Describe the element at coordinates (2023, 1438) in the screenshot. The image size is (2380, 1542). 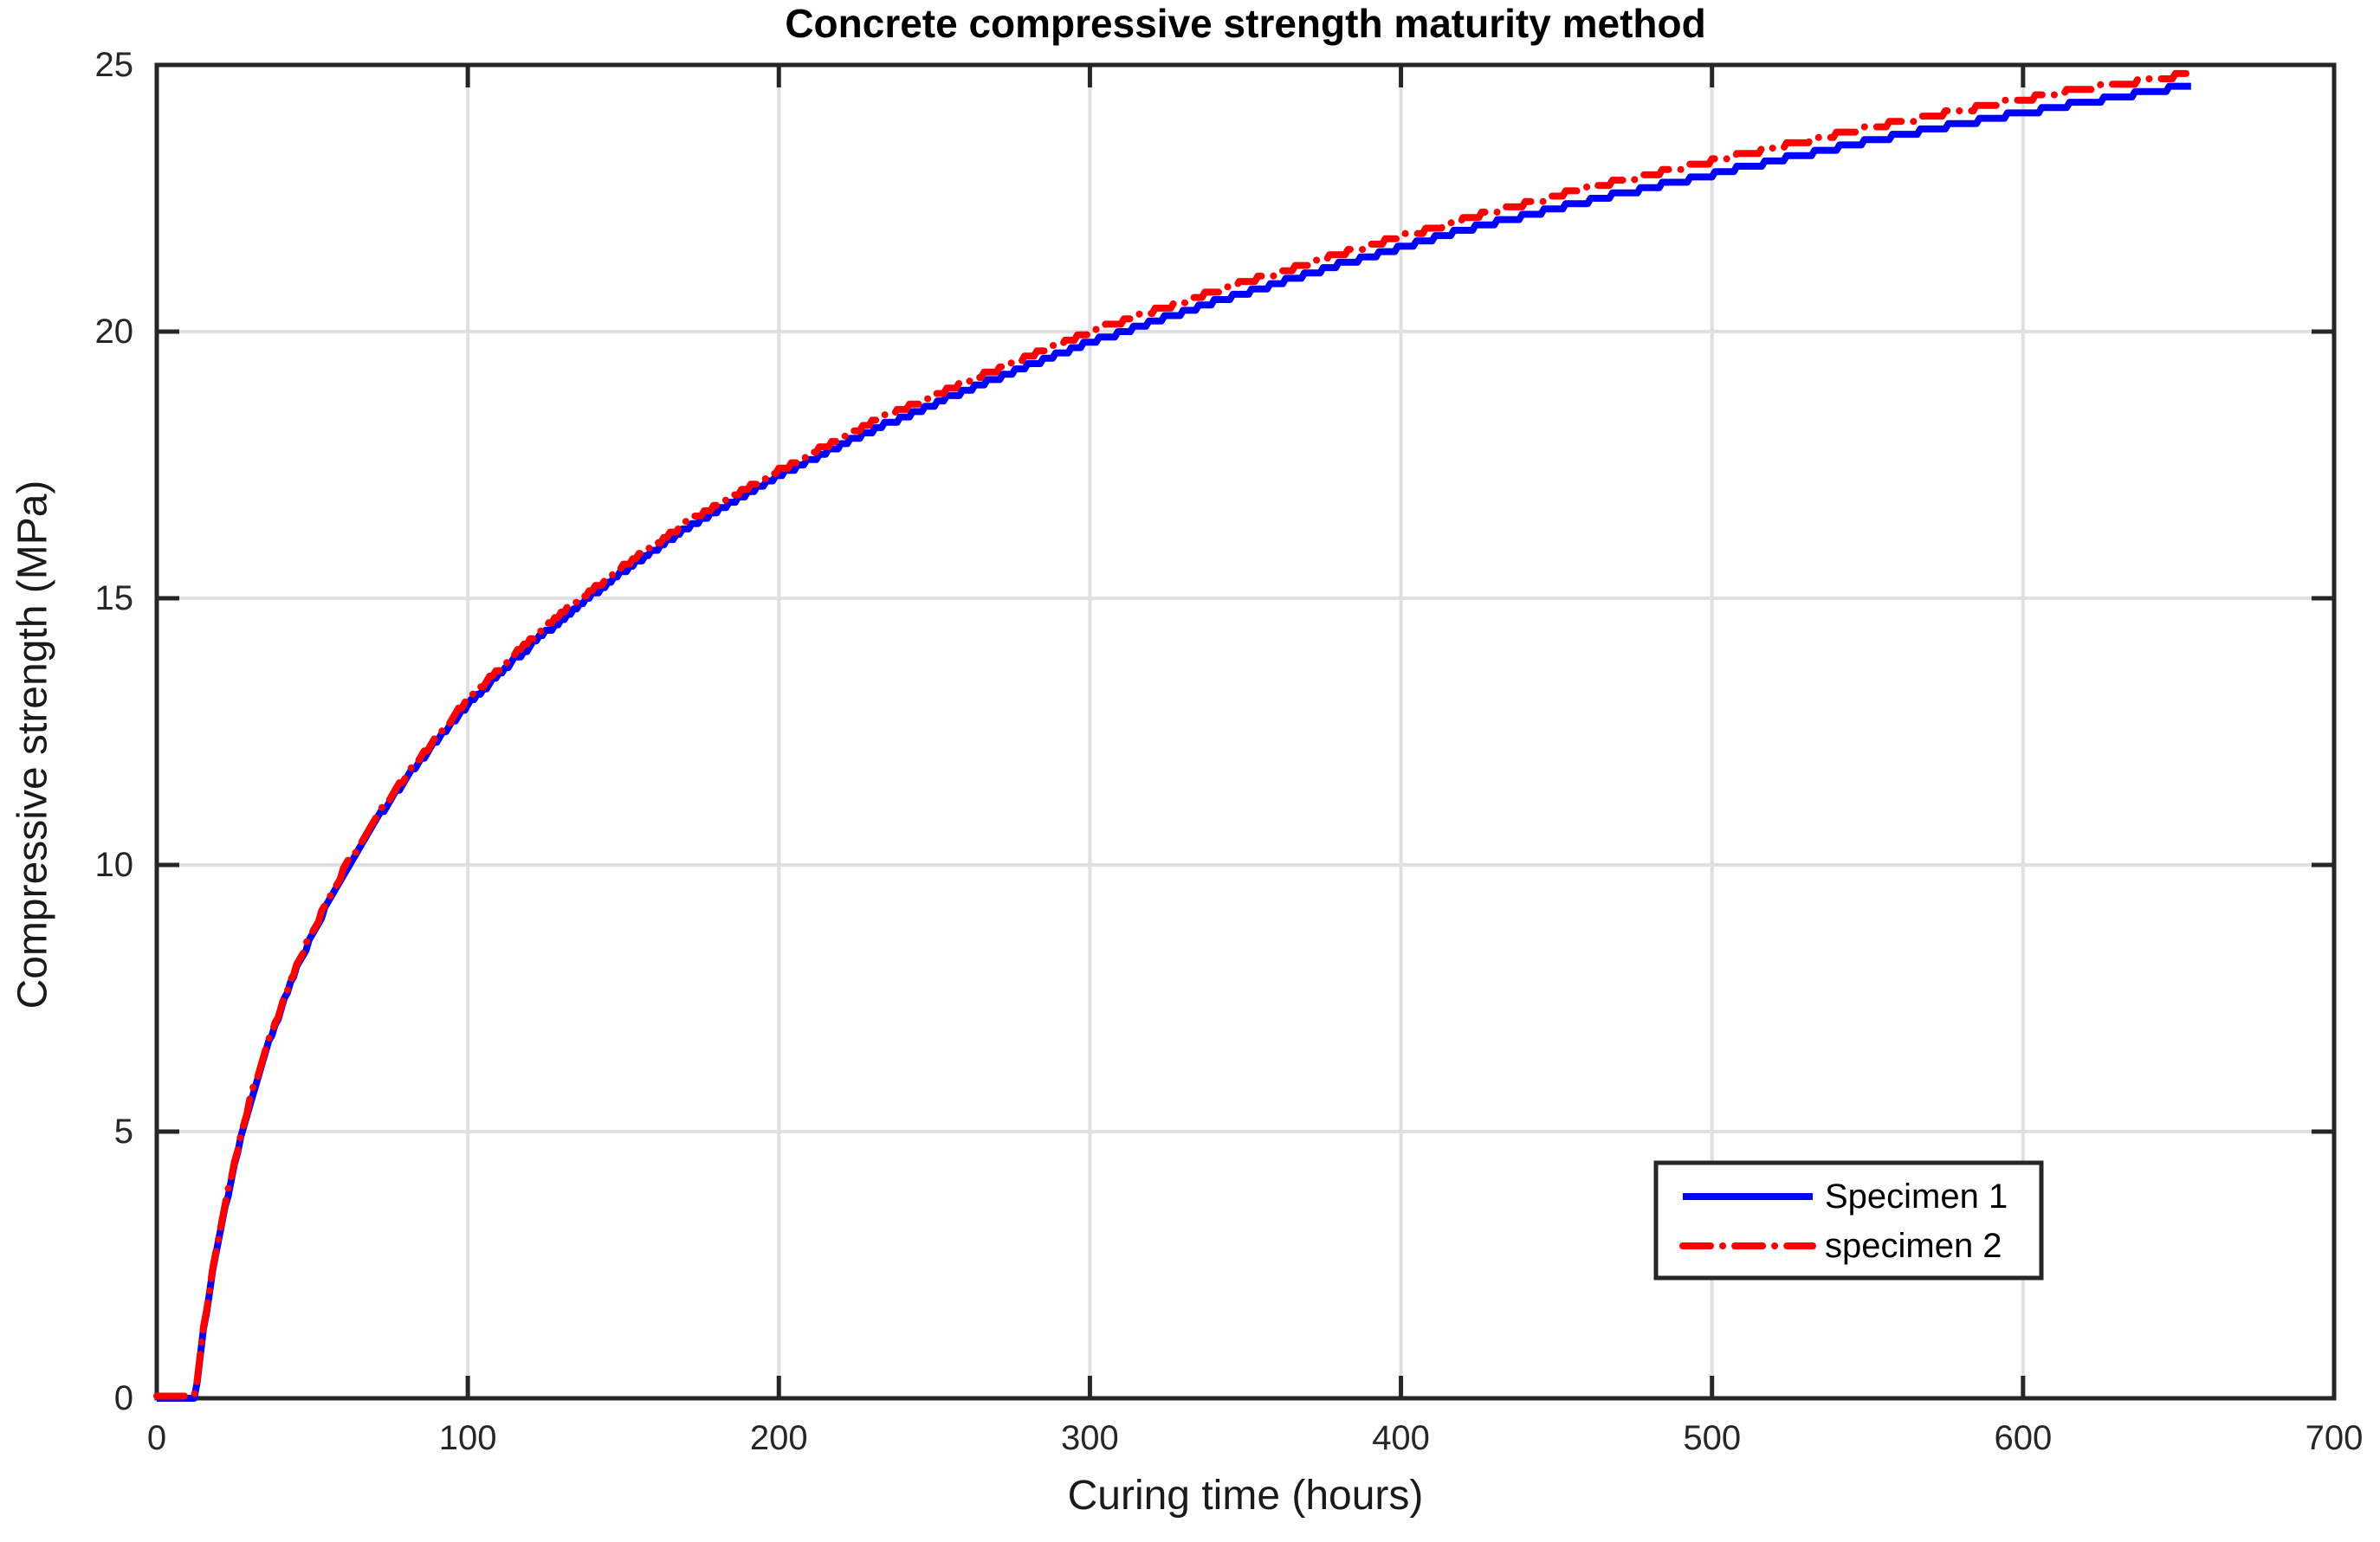
I see `x-tick-label: 600` at that location.